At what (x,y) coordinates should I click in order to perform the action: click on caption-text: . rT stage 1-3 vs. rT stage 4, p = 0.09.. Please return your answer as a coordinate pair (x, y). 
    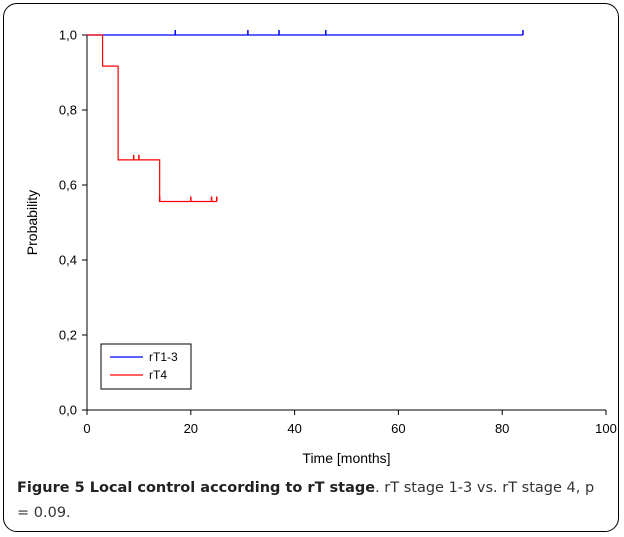
    Looking at the image, I should click on (306, 500).